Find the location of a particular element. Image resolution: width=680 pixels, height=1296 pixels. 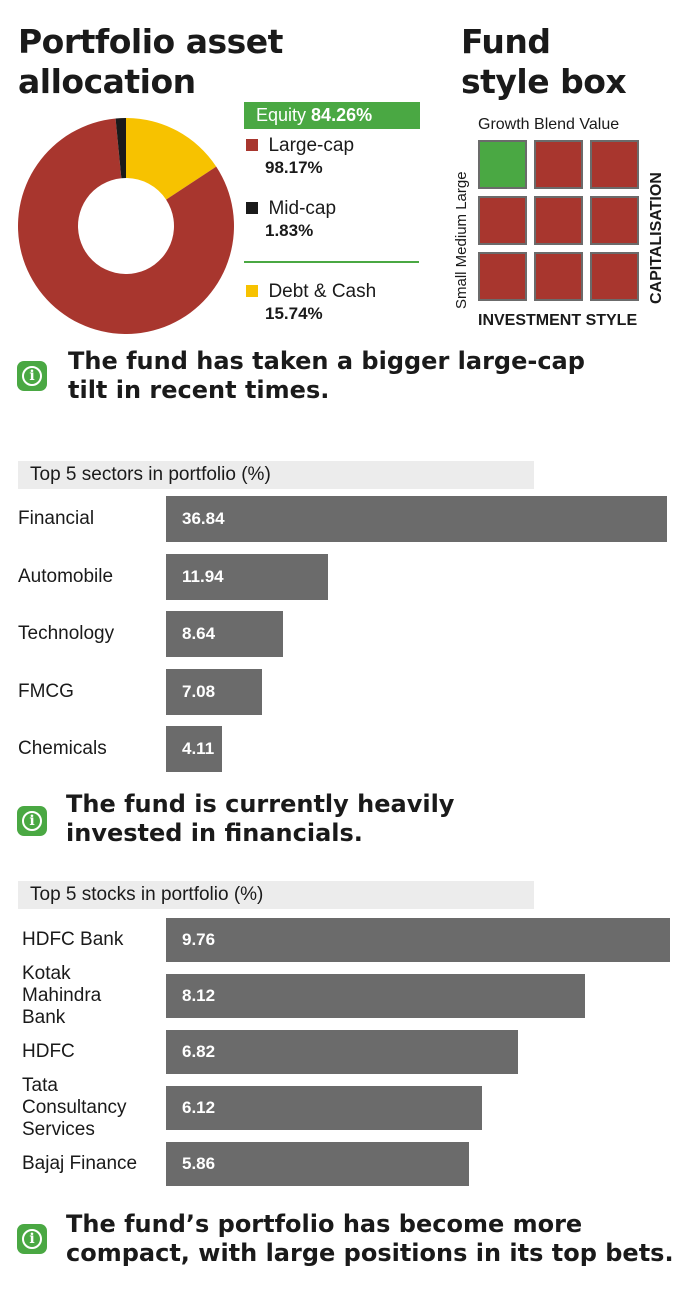

sectors-chart-title: Top 5 sectors in portfolio (%) is located at coordinates (276, 475).